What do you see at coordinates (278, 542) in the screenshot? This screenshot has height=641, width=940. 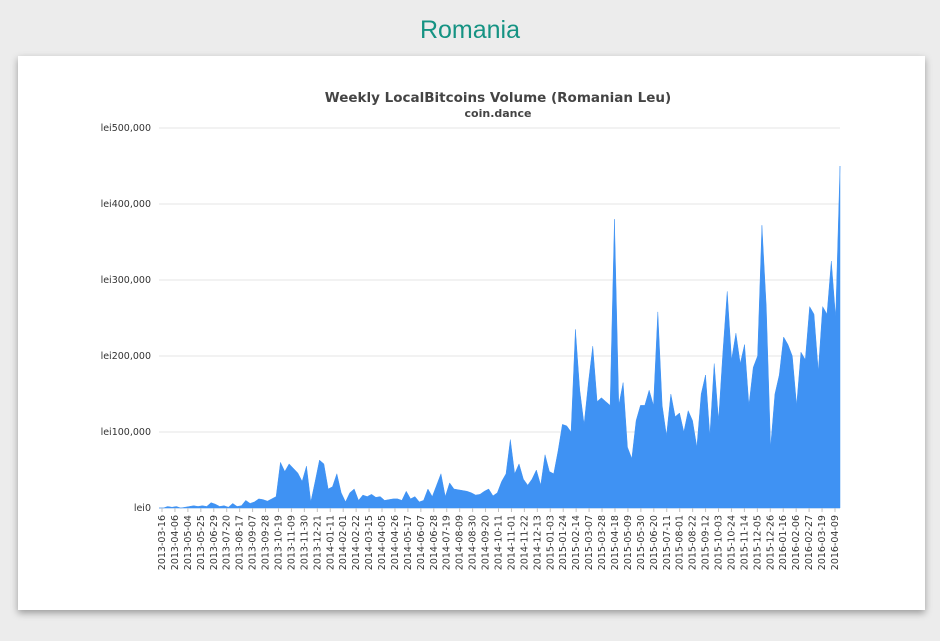 I see `x-tick-label: 2013-10-19` at bounding box center [278, 542].